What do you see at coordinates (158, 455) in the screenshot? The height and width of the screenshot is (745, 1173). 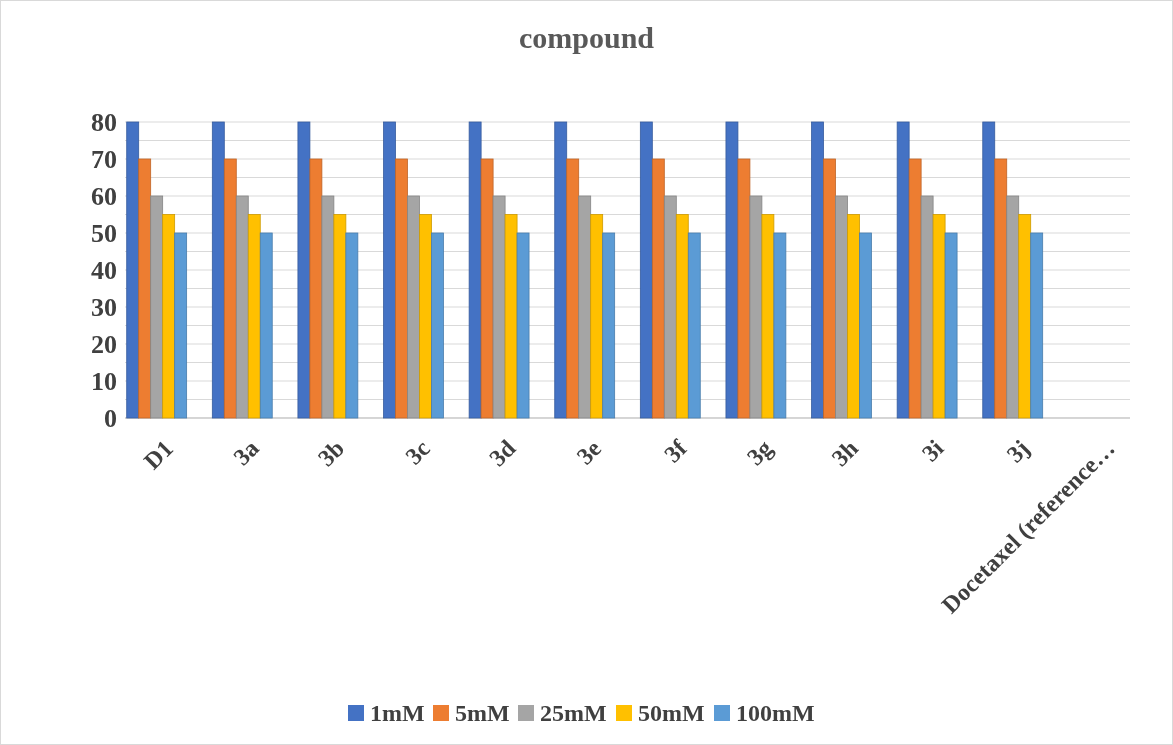 I see `x-tick-label: D1` at bounding box center [158, 455].